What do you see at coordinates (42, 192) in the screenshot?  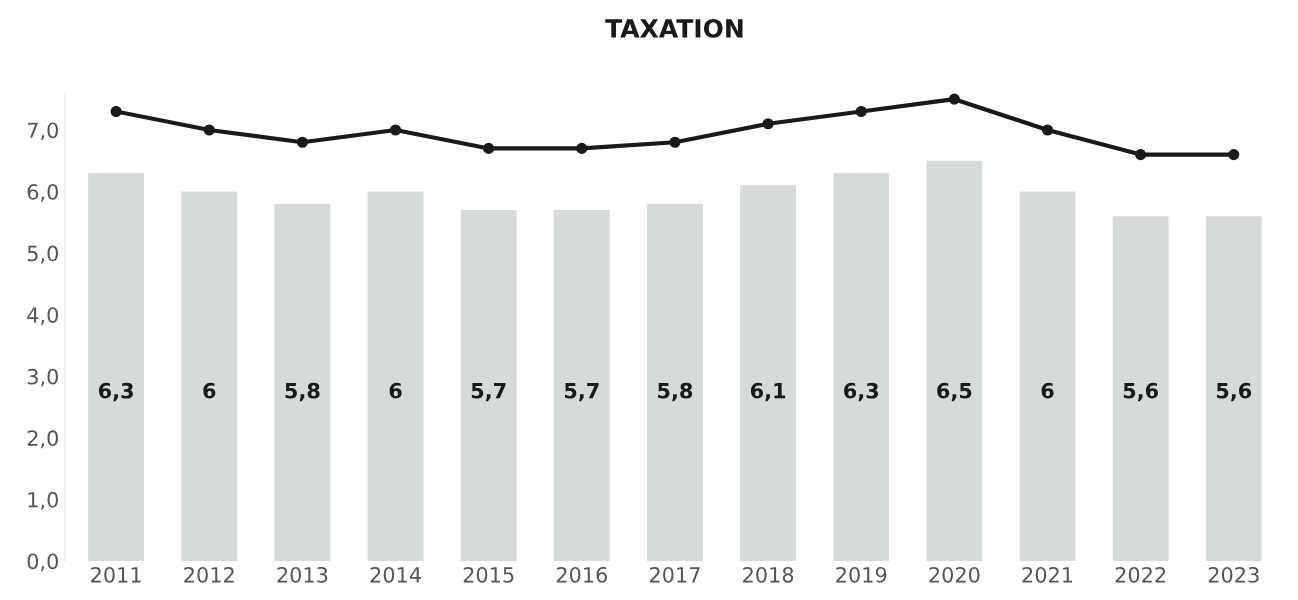 I see `y-tick-label: 6,0` at bounding box center [42, 192].